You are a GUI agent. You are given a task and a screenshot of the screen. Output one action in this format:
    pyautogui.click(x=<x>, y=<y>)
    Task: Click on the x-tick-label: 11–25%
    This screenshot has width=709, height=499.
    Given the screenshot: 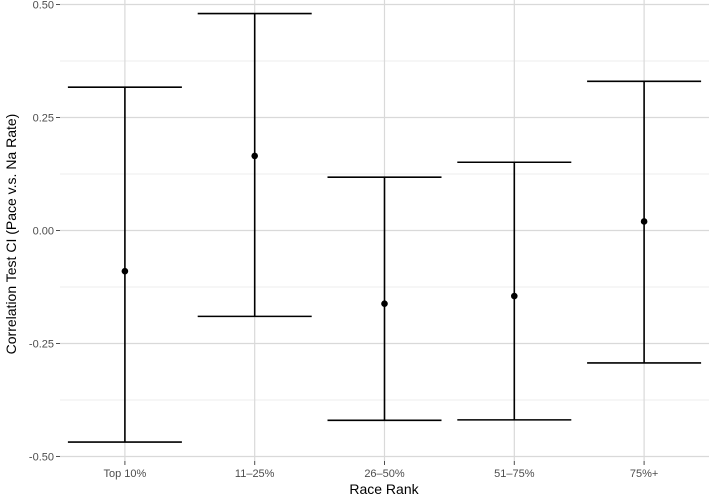 What is the action you would take?
    pyautogui.click(x=255, y=474)
    